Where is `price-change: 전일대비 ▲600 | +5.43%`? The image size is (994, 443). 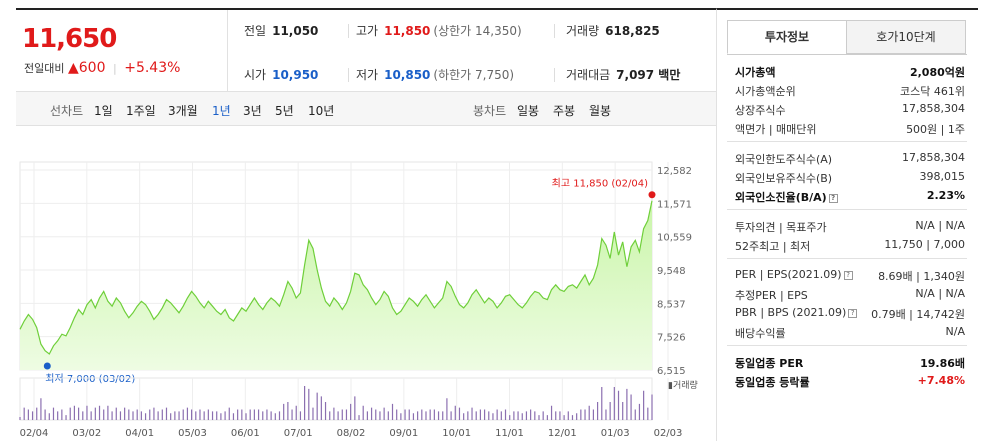
price-change: 전일대비 ▲600 | +5.43% is located at coordinates (102, 68).